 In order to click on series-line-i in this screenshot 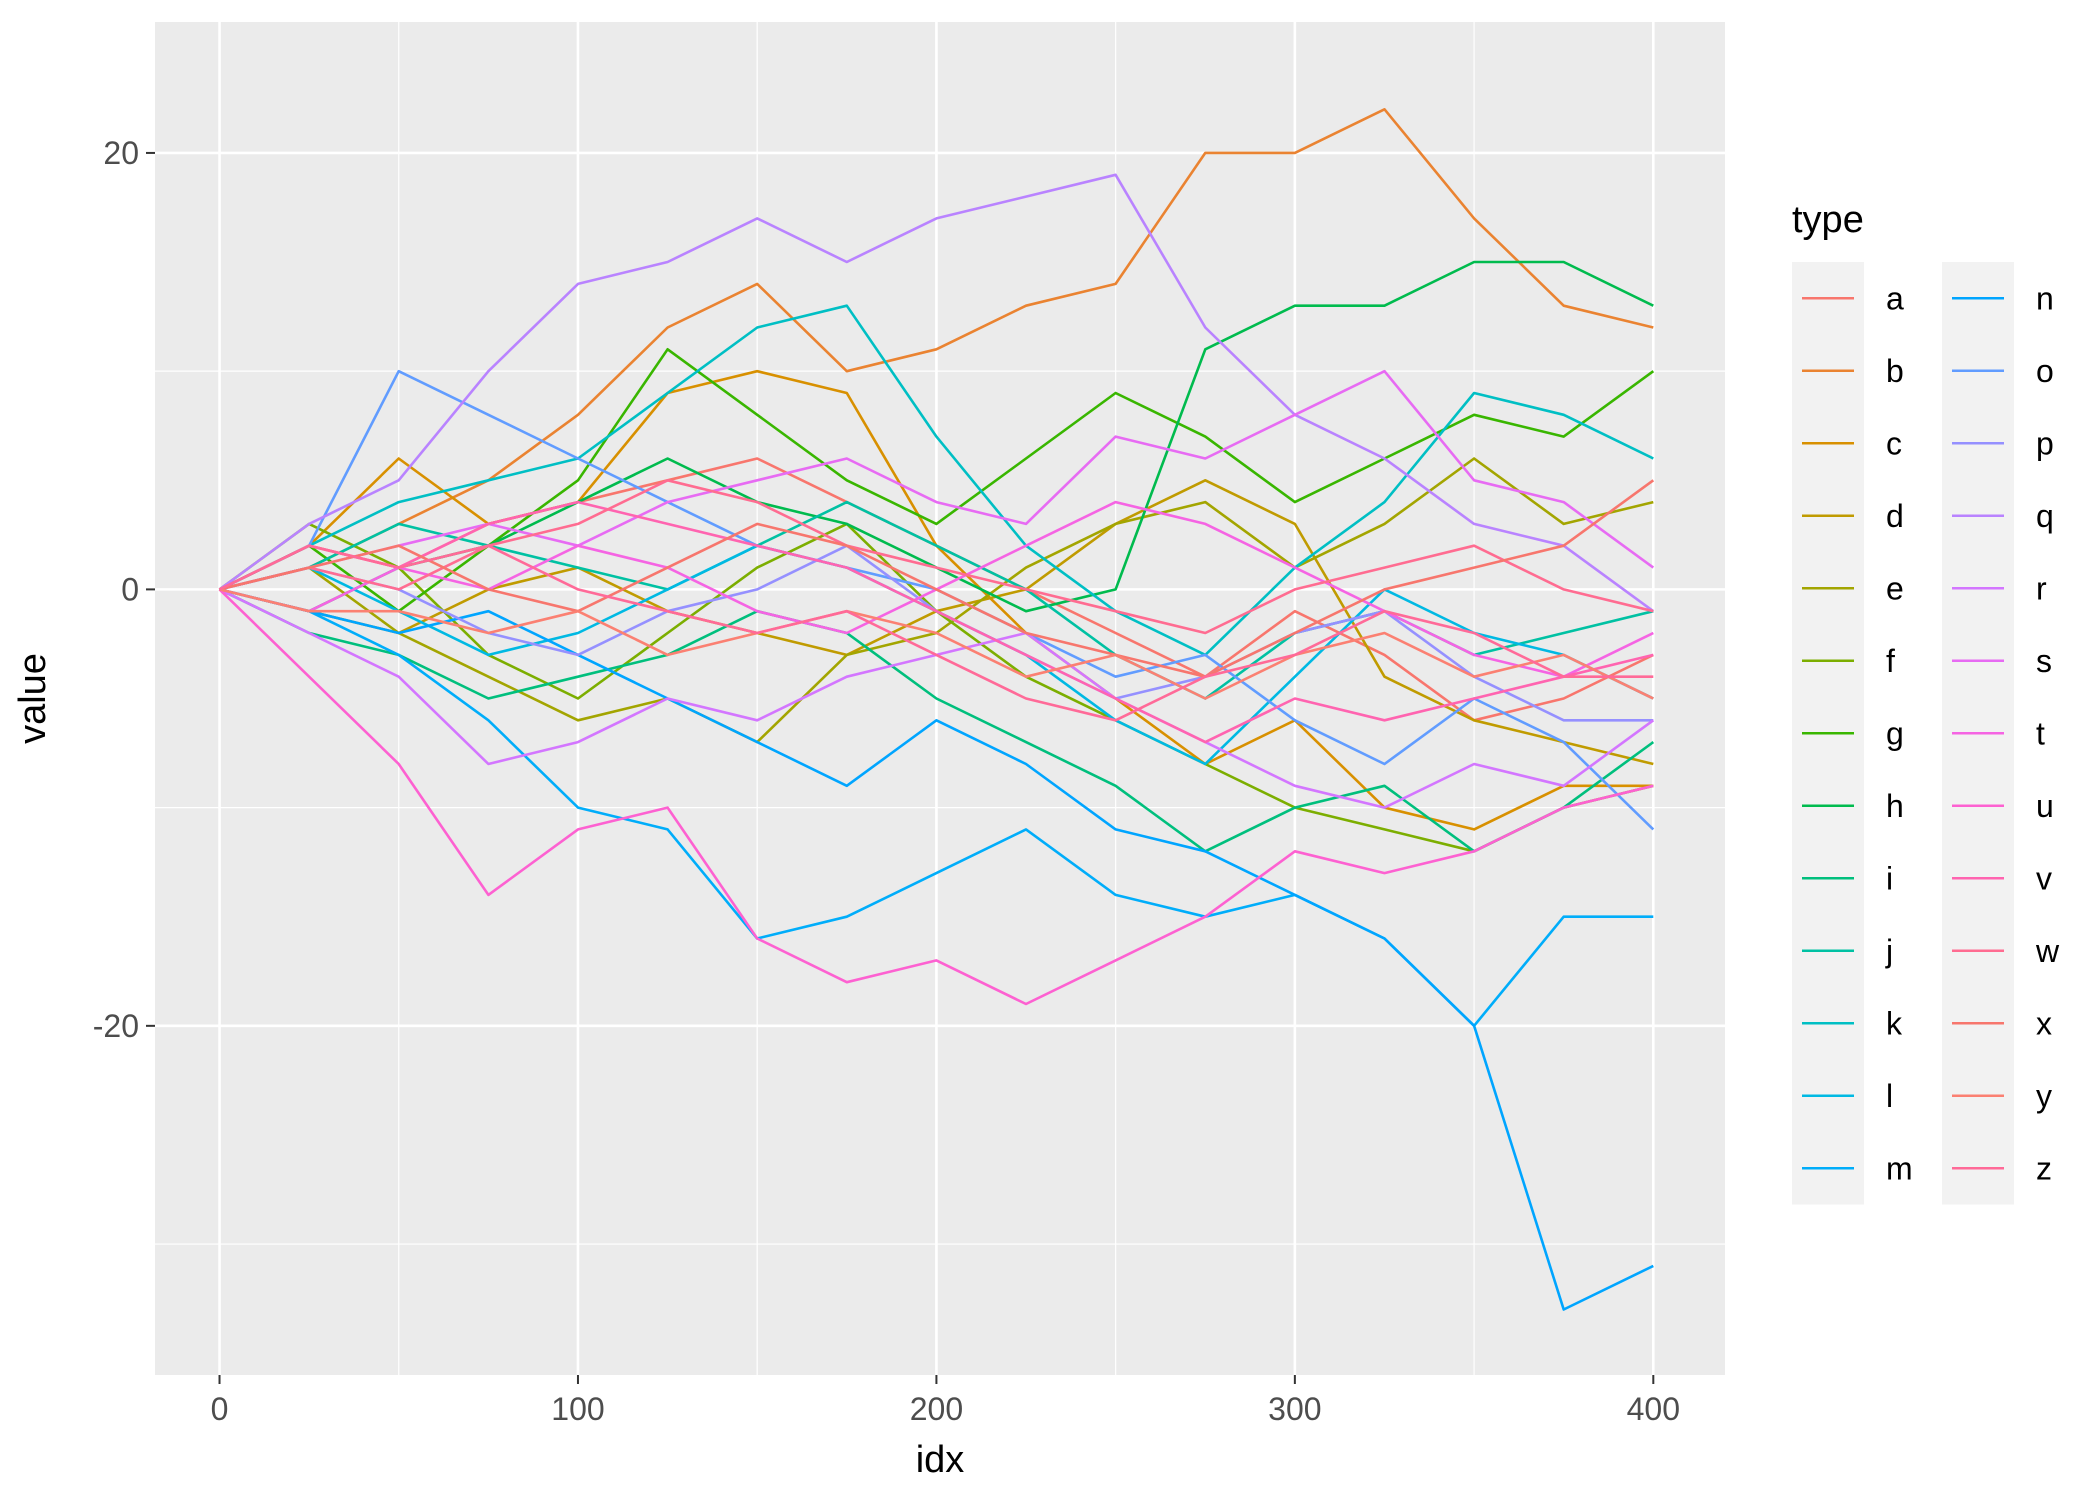, I will do `click(936, 720)`.